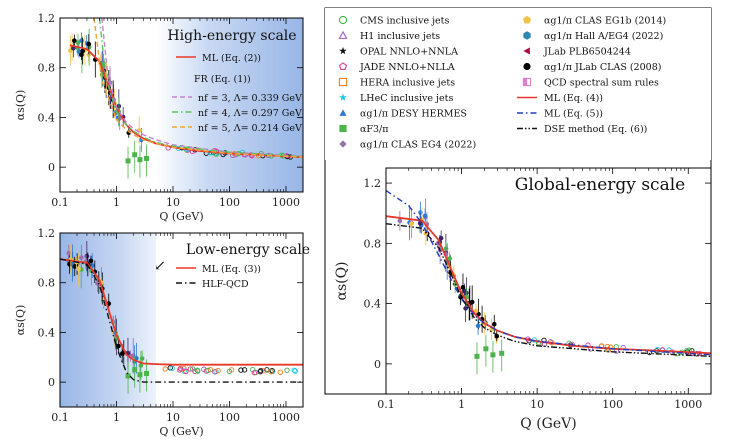  Describe the element at coordinates (595, 129) in the screenshot. I see `legend-label: DSE method (Eq. (6))` at that location.